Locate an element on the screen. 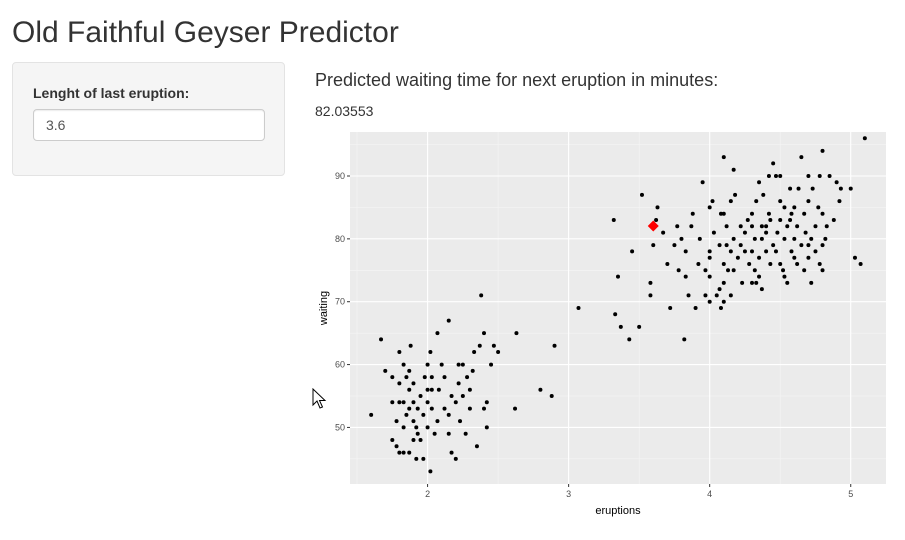 This screenshot has width=905, height=540. y-axis-label: waiting is located at coordinates (324, 308).